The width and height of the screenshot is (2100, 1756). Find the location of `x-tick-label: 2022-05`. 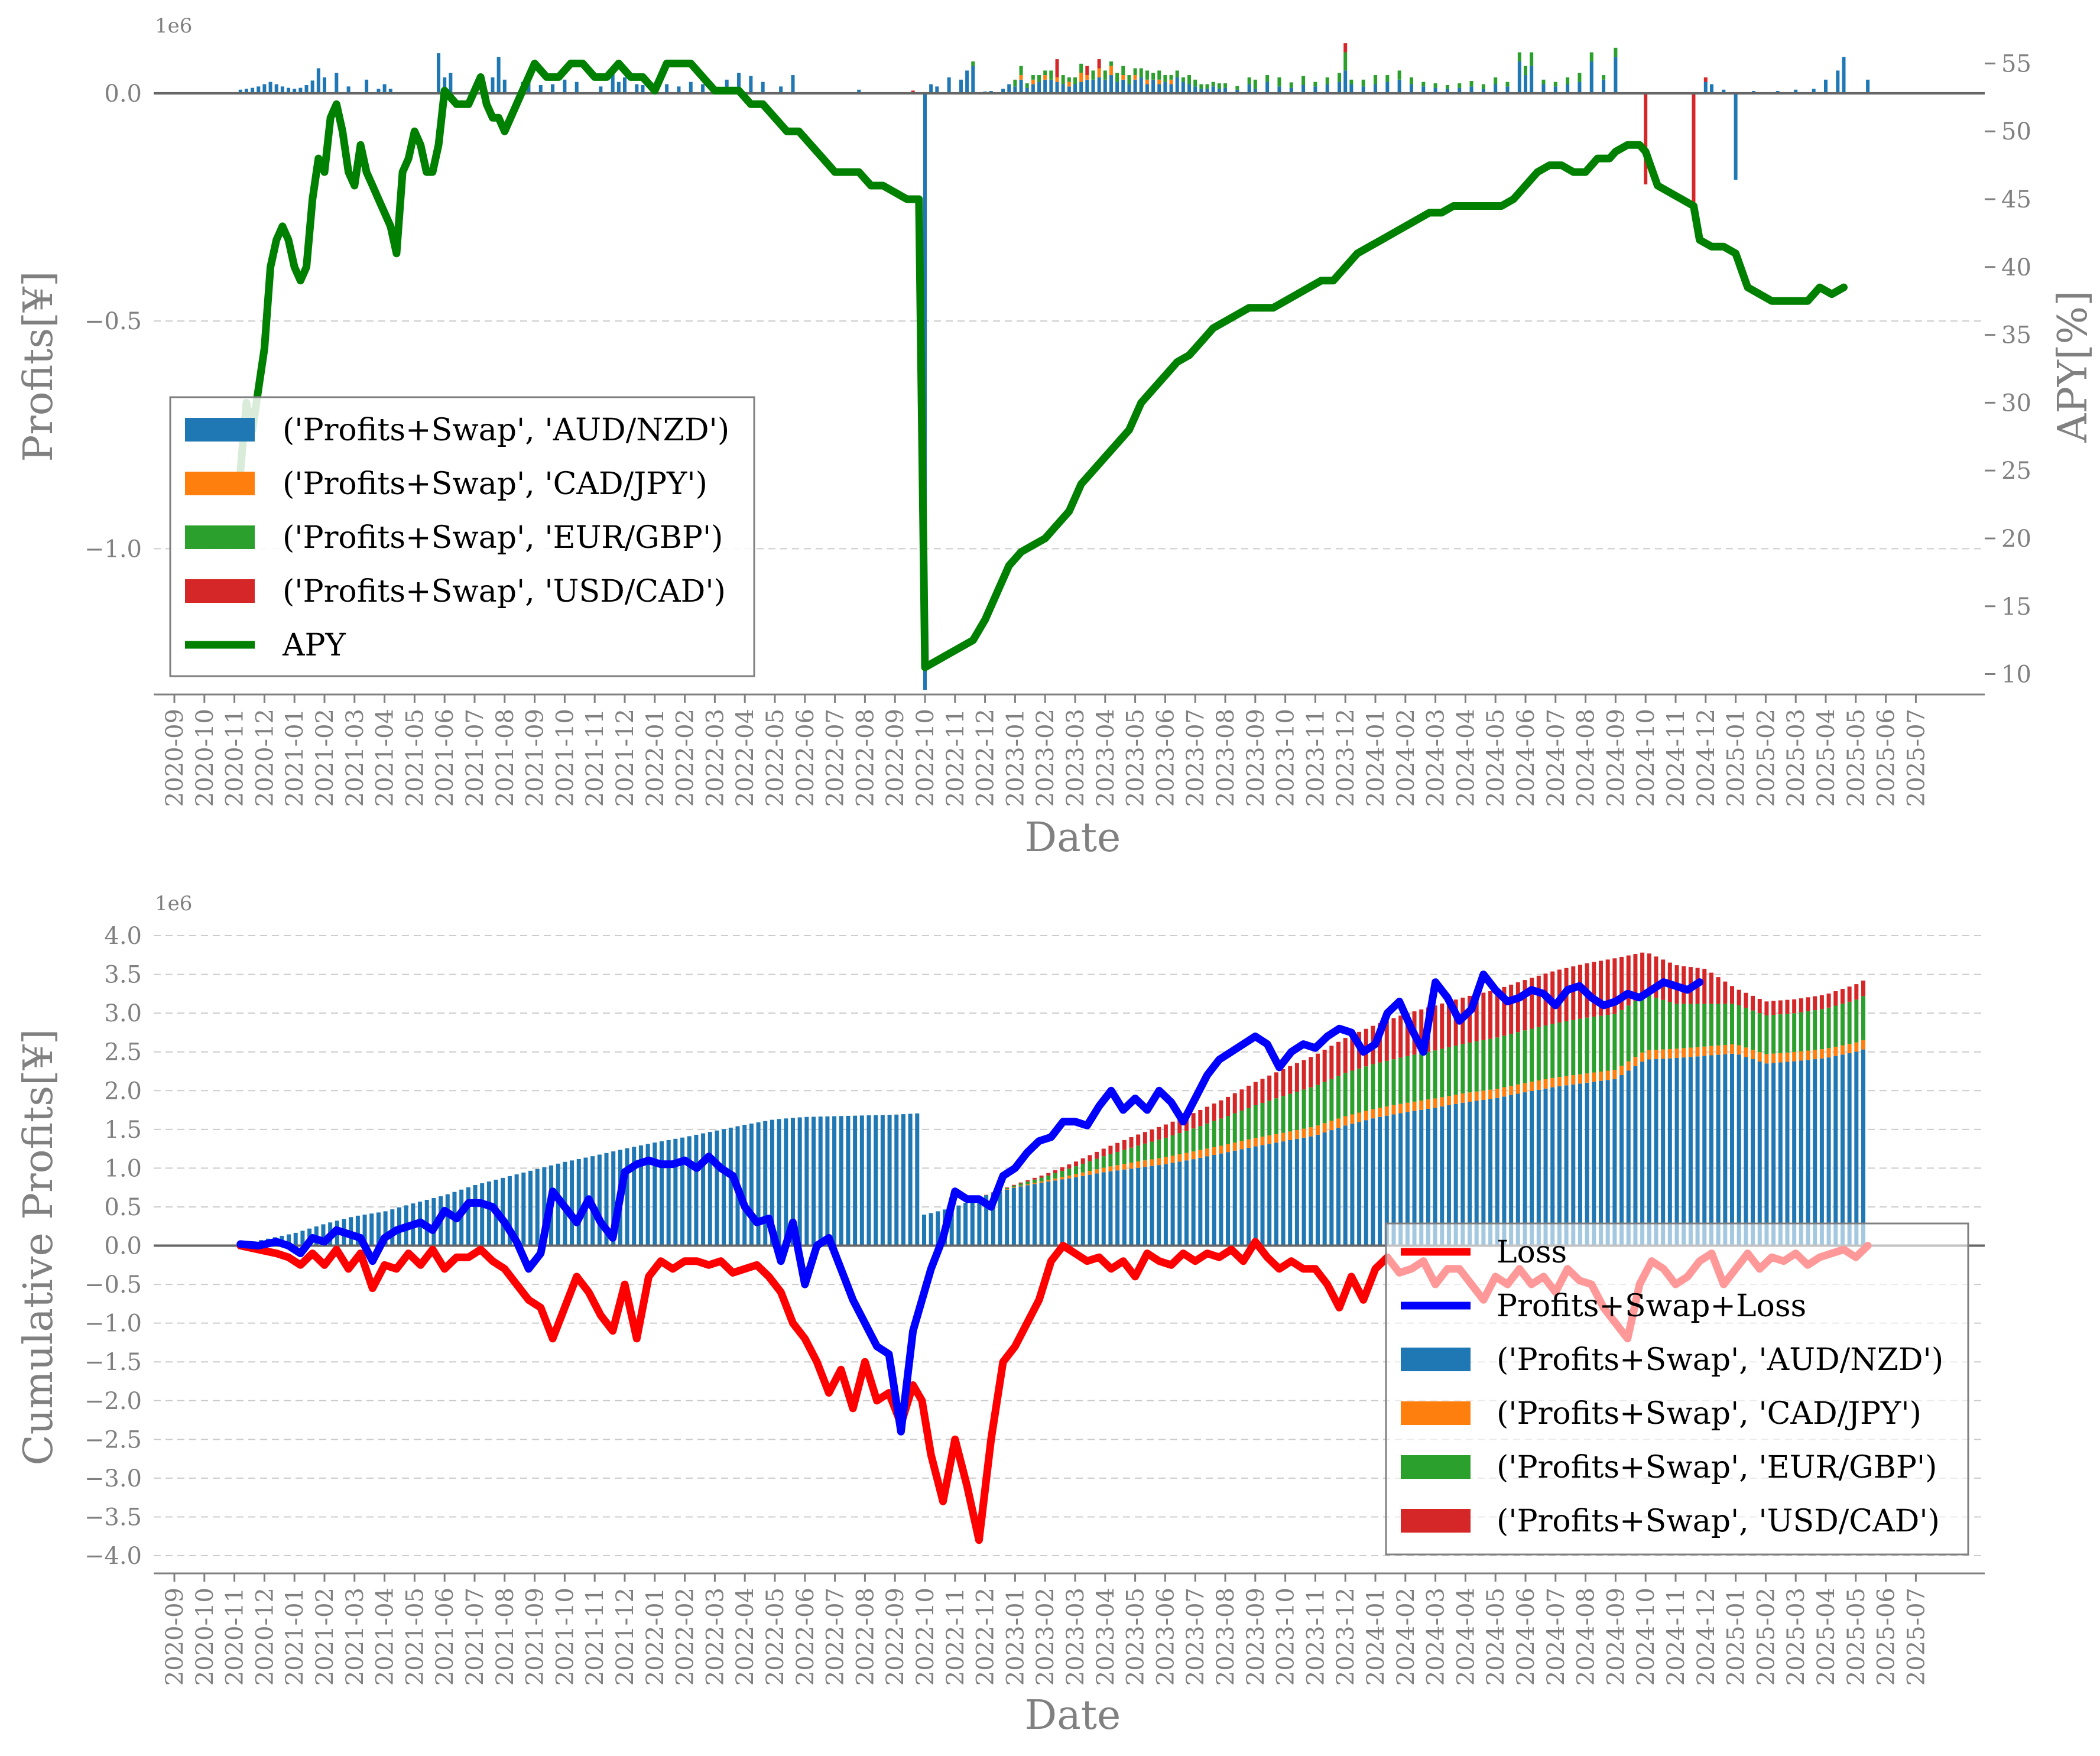

x-tick-label: 2022-05 is located at coordinates (775, 1637).